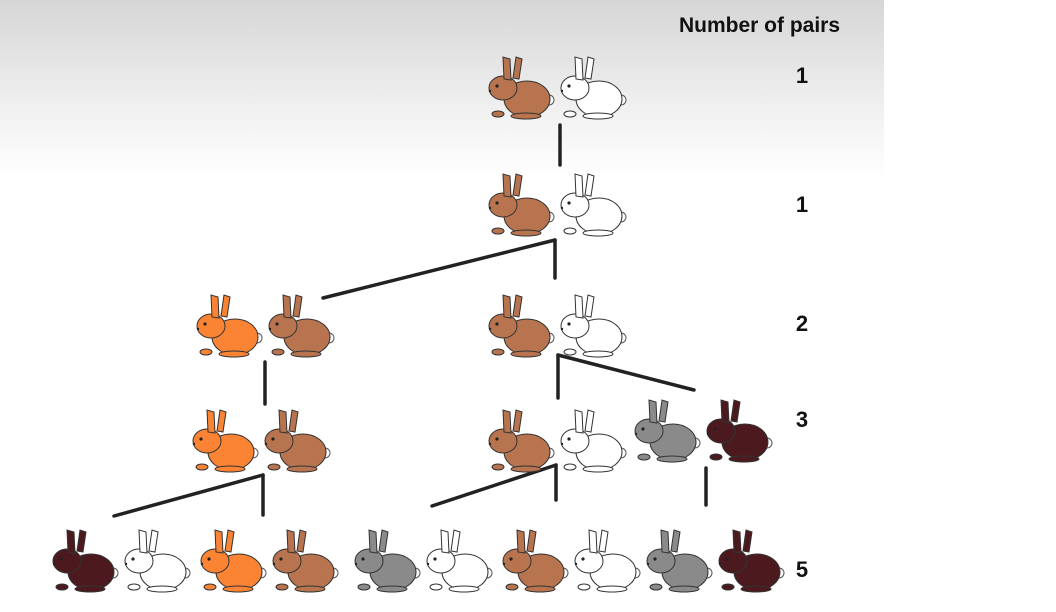 The height and width of the screenshot is (612, 1056). I want to click on number-of-pairs-heading: Number of pairs, so click(779, 26).